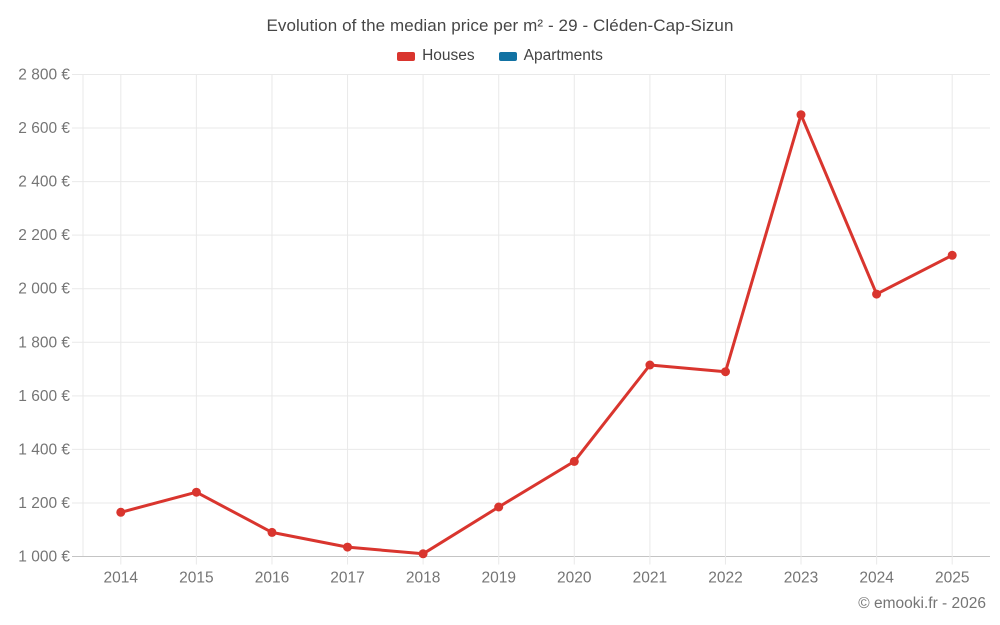 The height and width of the screenshot is (625, 1000). What do you see at coordinates (563, 55) in the screenshot?
I see `legend-label-apartments: Apartments` at bounding box center [563, 55].